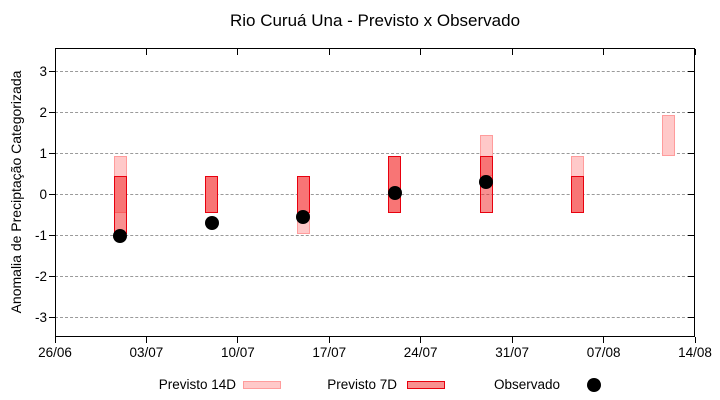 The width and height of the screenshot is (720, 400). What do you see at coordinates (426, 385) in the screenshot?
I see `legend-swatch-previsto-7d-icon` at bounding box center [426, 385].